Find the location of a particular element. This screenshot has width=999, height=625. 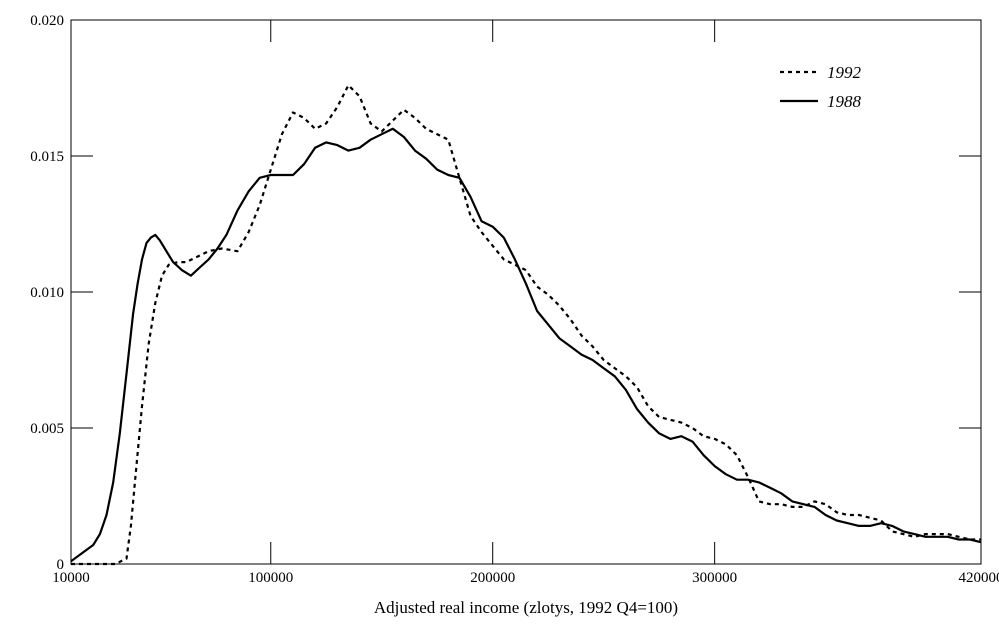

legend-label-1988: 1988 is located at coordinates (844, 101).